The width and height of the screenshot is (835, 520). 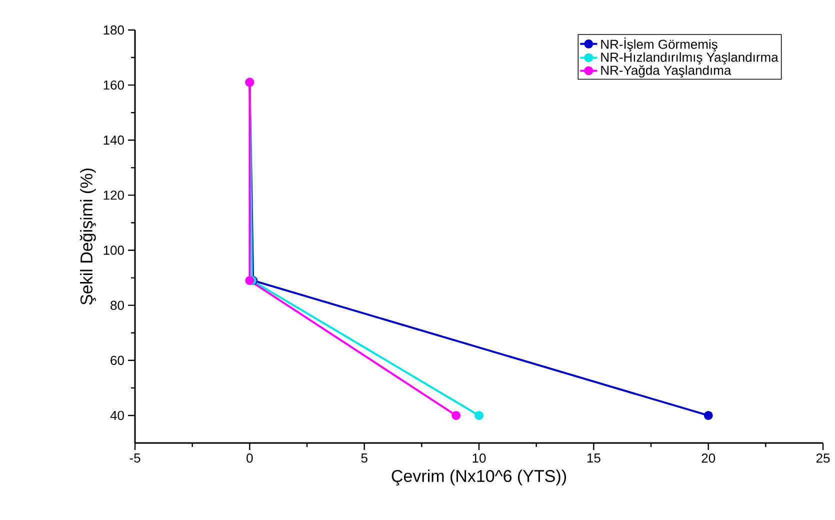 What do you see at coordinates (114, 250) in the screenshot?
I see `y-tick-label: 100` at bounding box center [114, 250].